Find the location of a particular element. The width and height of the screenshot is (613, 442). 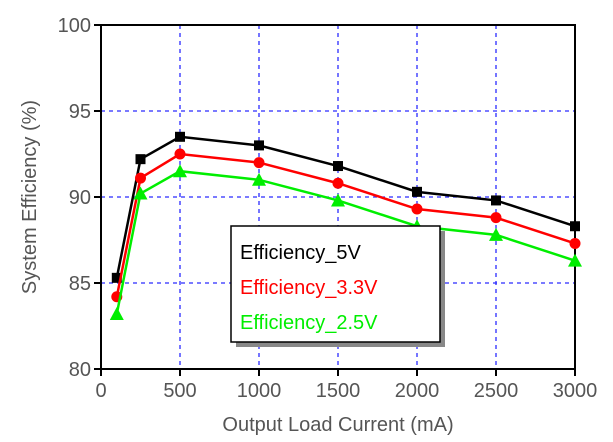

y-tick-label-80: 80 is located at coordinates (80, 370).